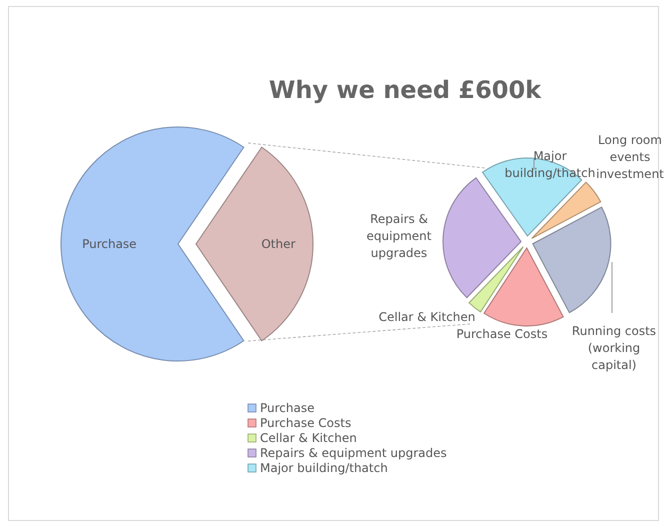 The image size is (668, 527). I want to click on slice-label: Running costs (working capital), so click(614, 348).